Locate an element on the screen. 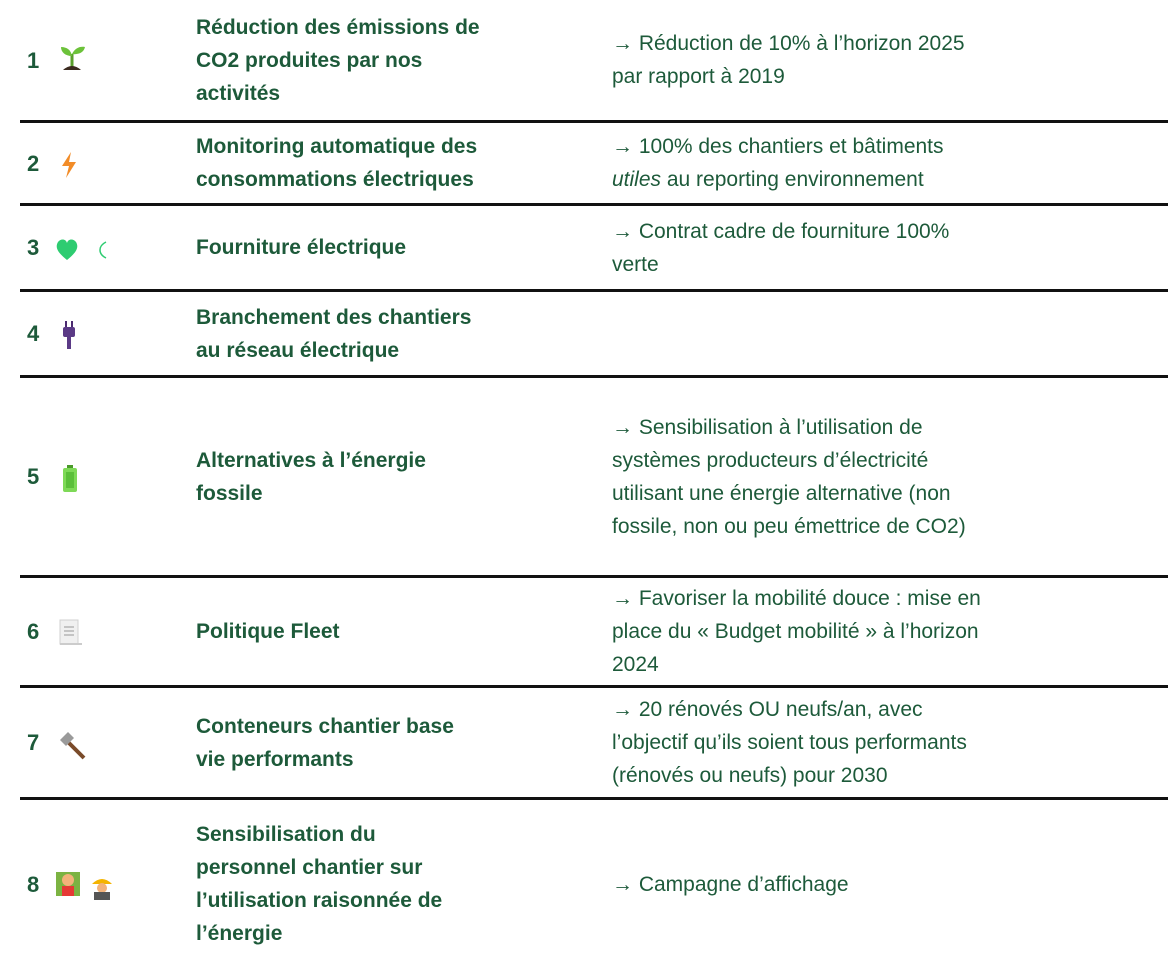 The height and width of the screenshot is (971, 1168). title-line: Alternatives à l’énergie is located at coordinates (311, 460).